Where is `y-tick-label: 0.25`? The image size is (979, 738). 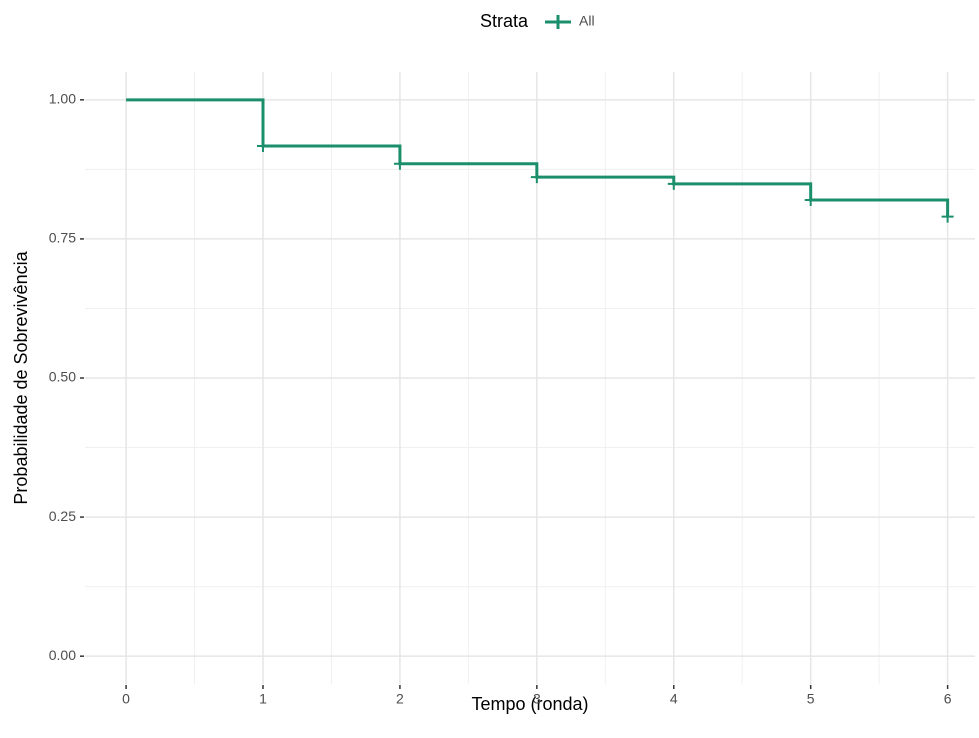 y-tick-label: 0.25 is located at coordinates (62, 516).